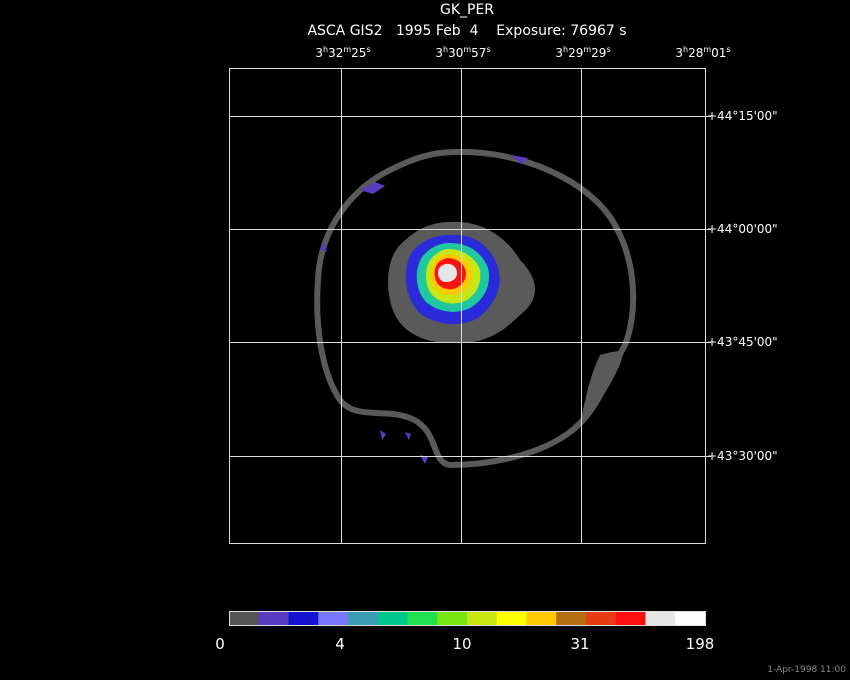 The height and width of the screenshot is (680, 850). I want to click on ra-label: 3h32m25s, so click(342, 52).